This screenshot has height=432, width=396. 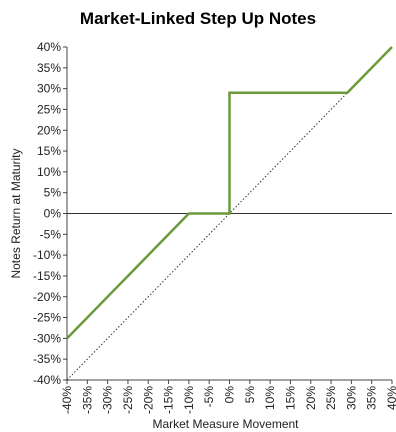 I want to click on y-tick-label: -10%, so click(x=47, y=255).